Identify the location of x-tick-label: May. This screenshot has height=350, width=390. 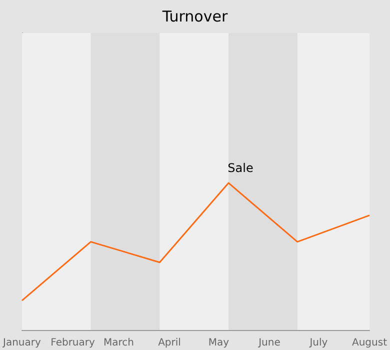
(219, 343).